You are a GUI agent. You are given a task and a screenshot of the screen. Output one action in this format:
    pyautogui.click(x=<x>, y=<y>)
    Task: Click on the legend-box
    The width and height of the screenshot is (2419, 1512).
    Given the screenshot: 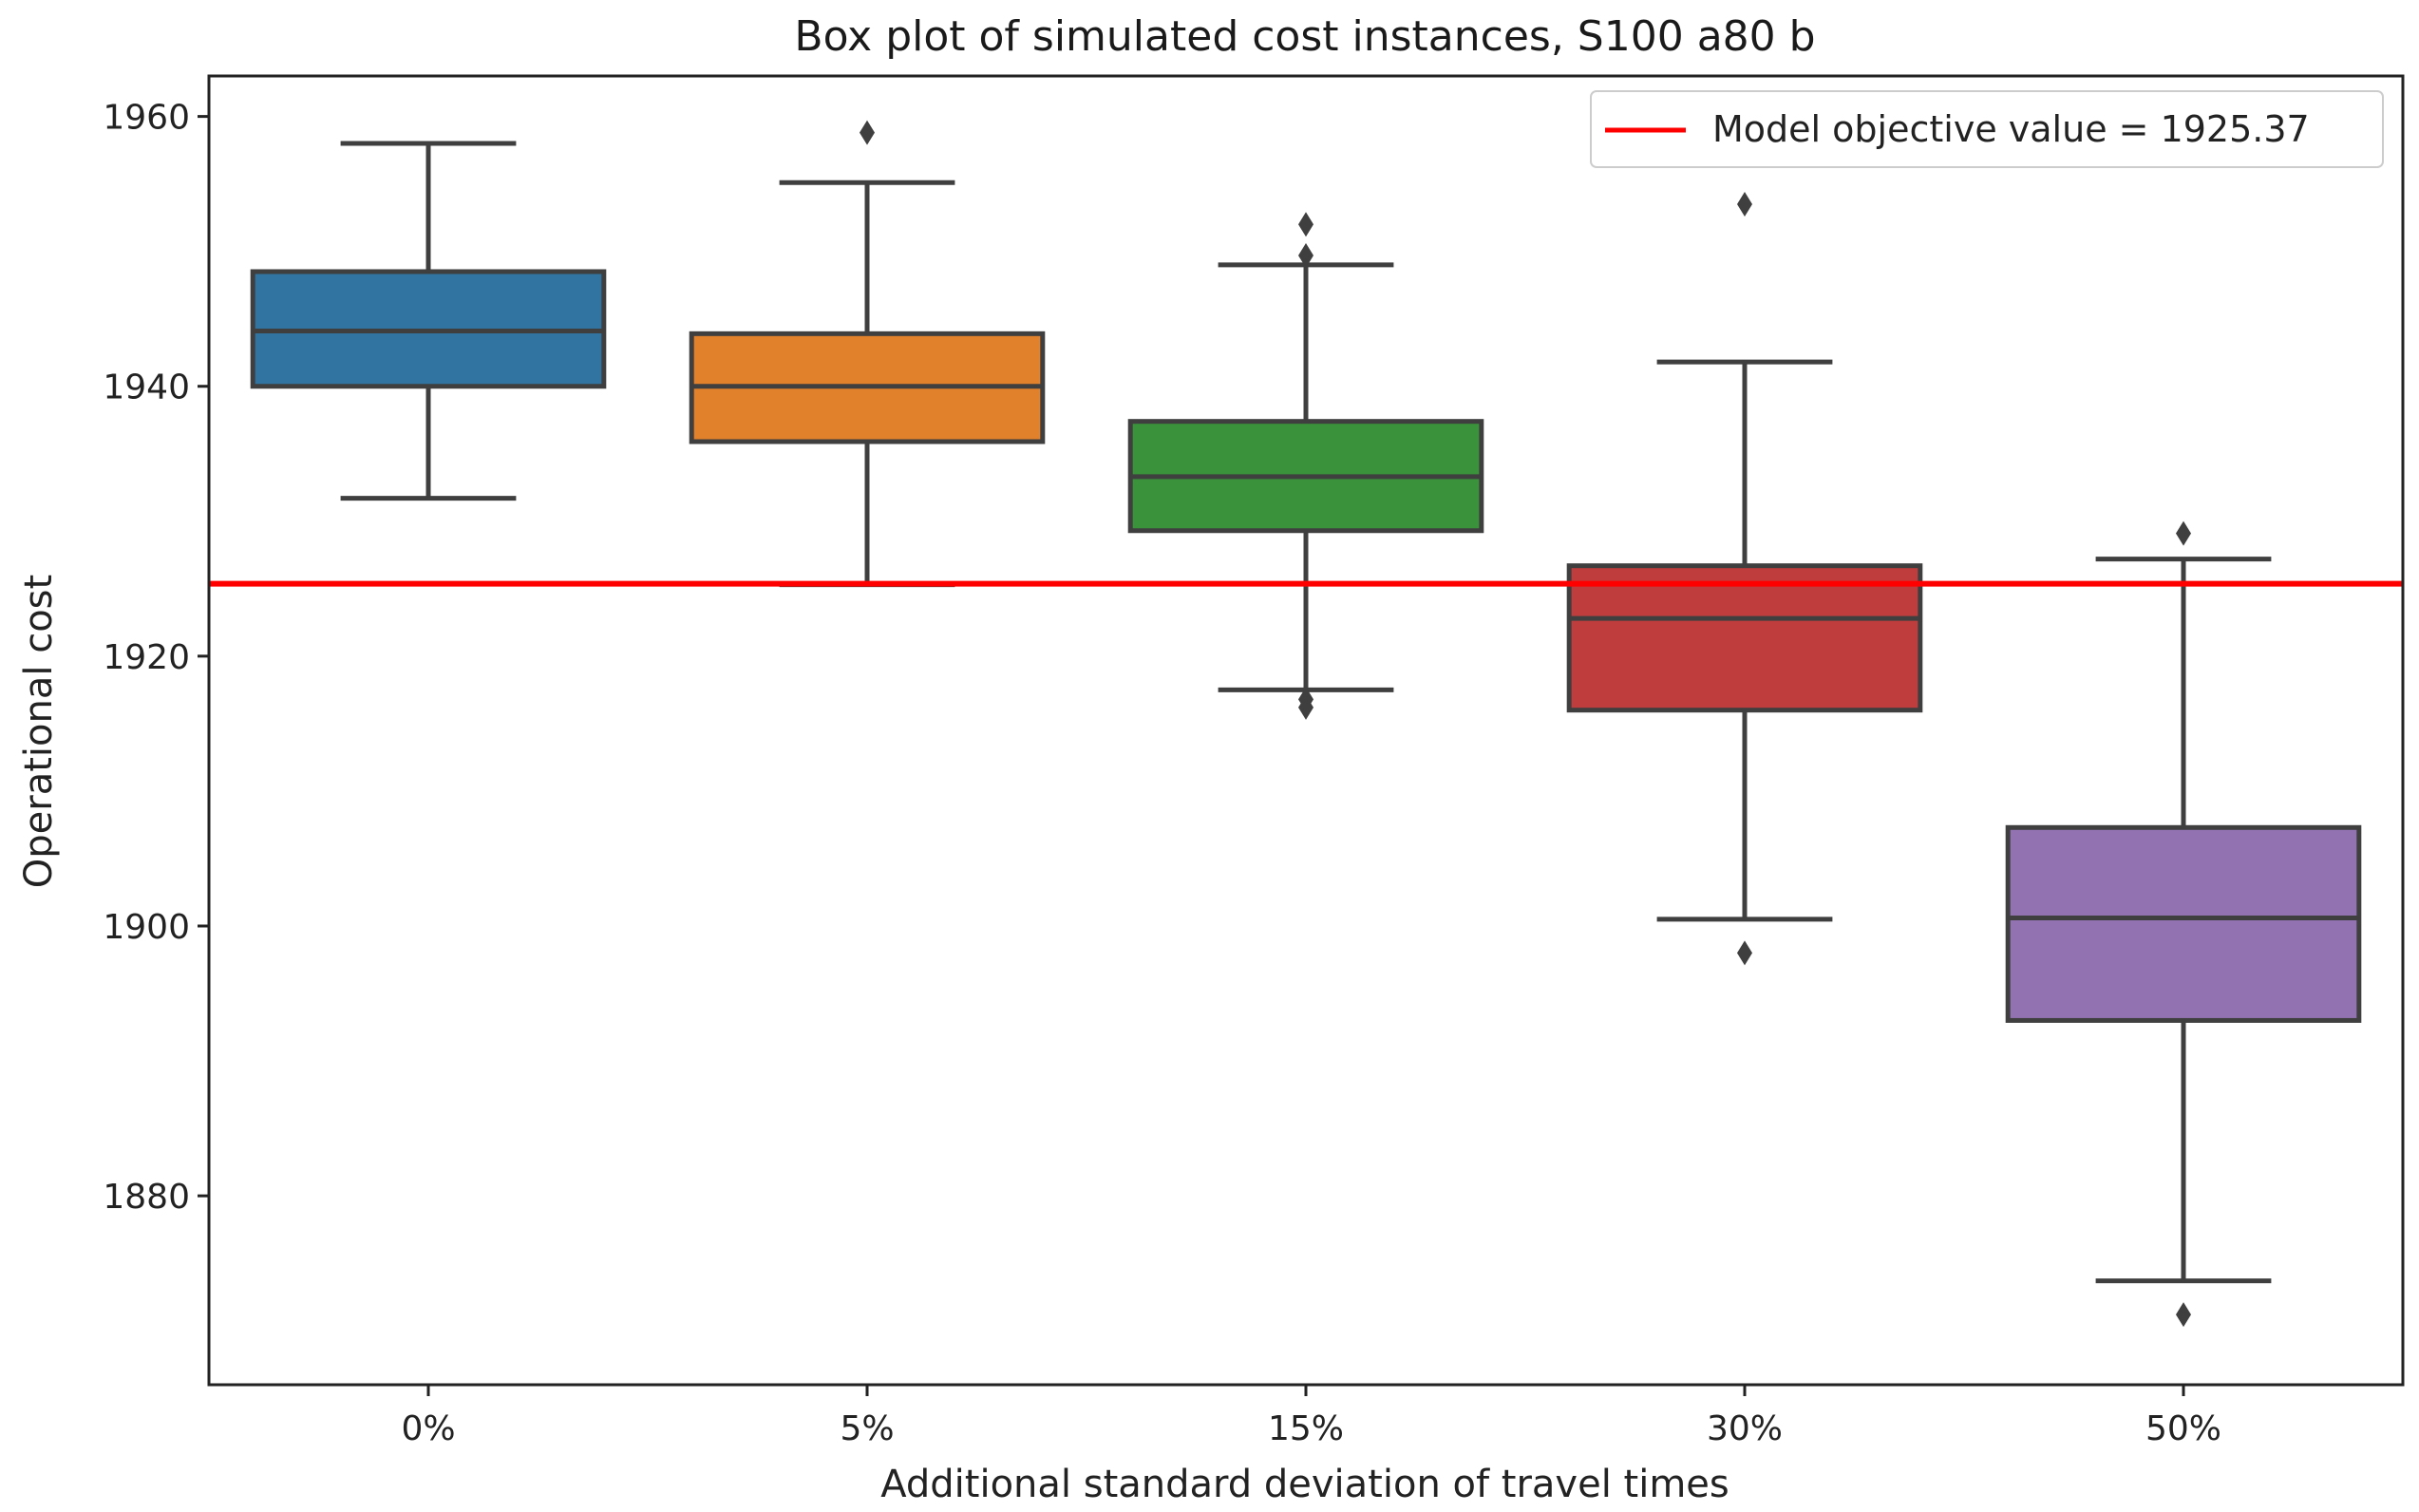 What is the action you would take?
    pyautogui.click(x=1987, y=129)
    